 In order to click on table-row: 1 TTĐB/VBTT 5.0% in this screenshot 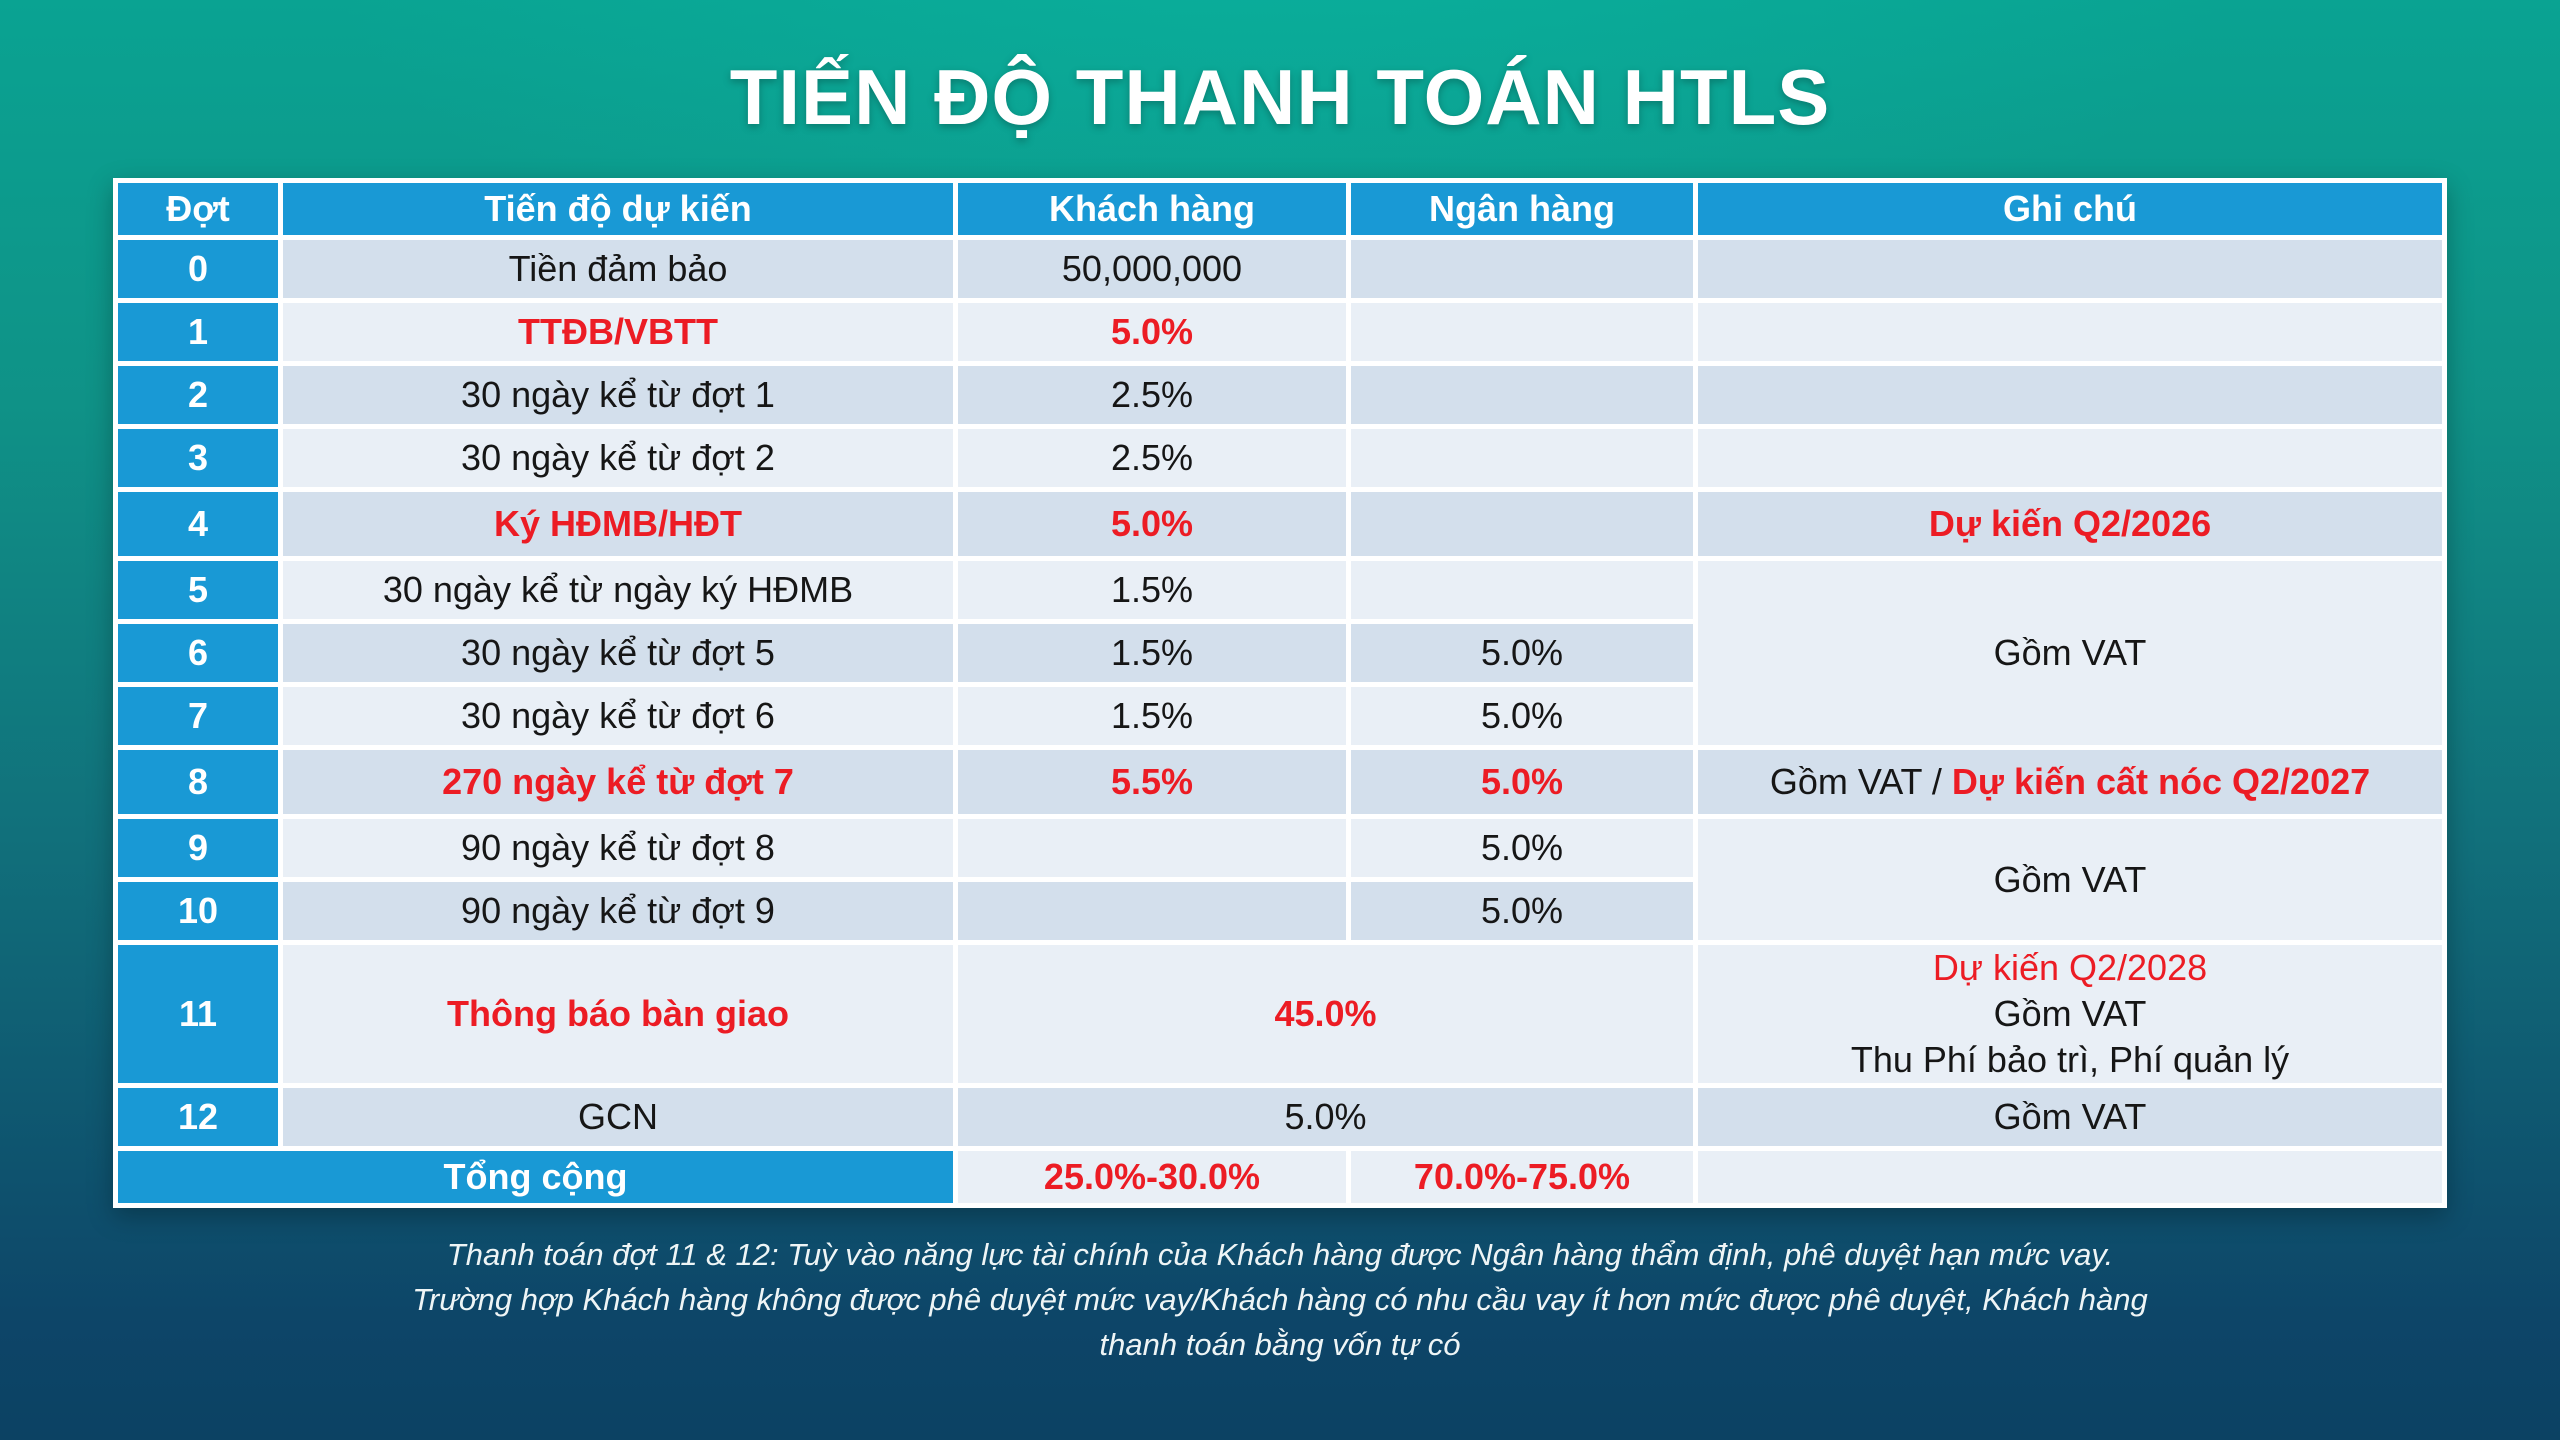, I will do `click(1280, 332)`.